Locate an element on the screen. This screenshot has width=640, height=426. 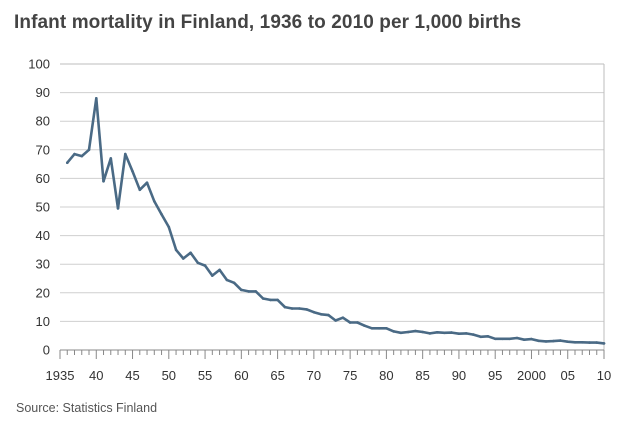
x-tick-label: 2000 is located at coordinates (531, 375).